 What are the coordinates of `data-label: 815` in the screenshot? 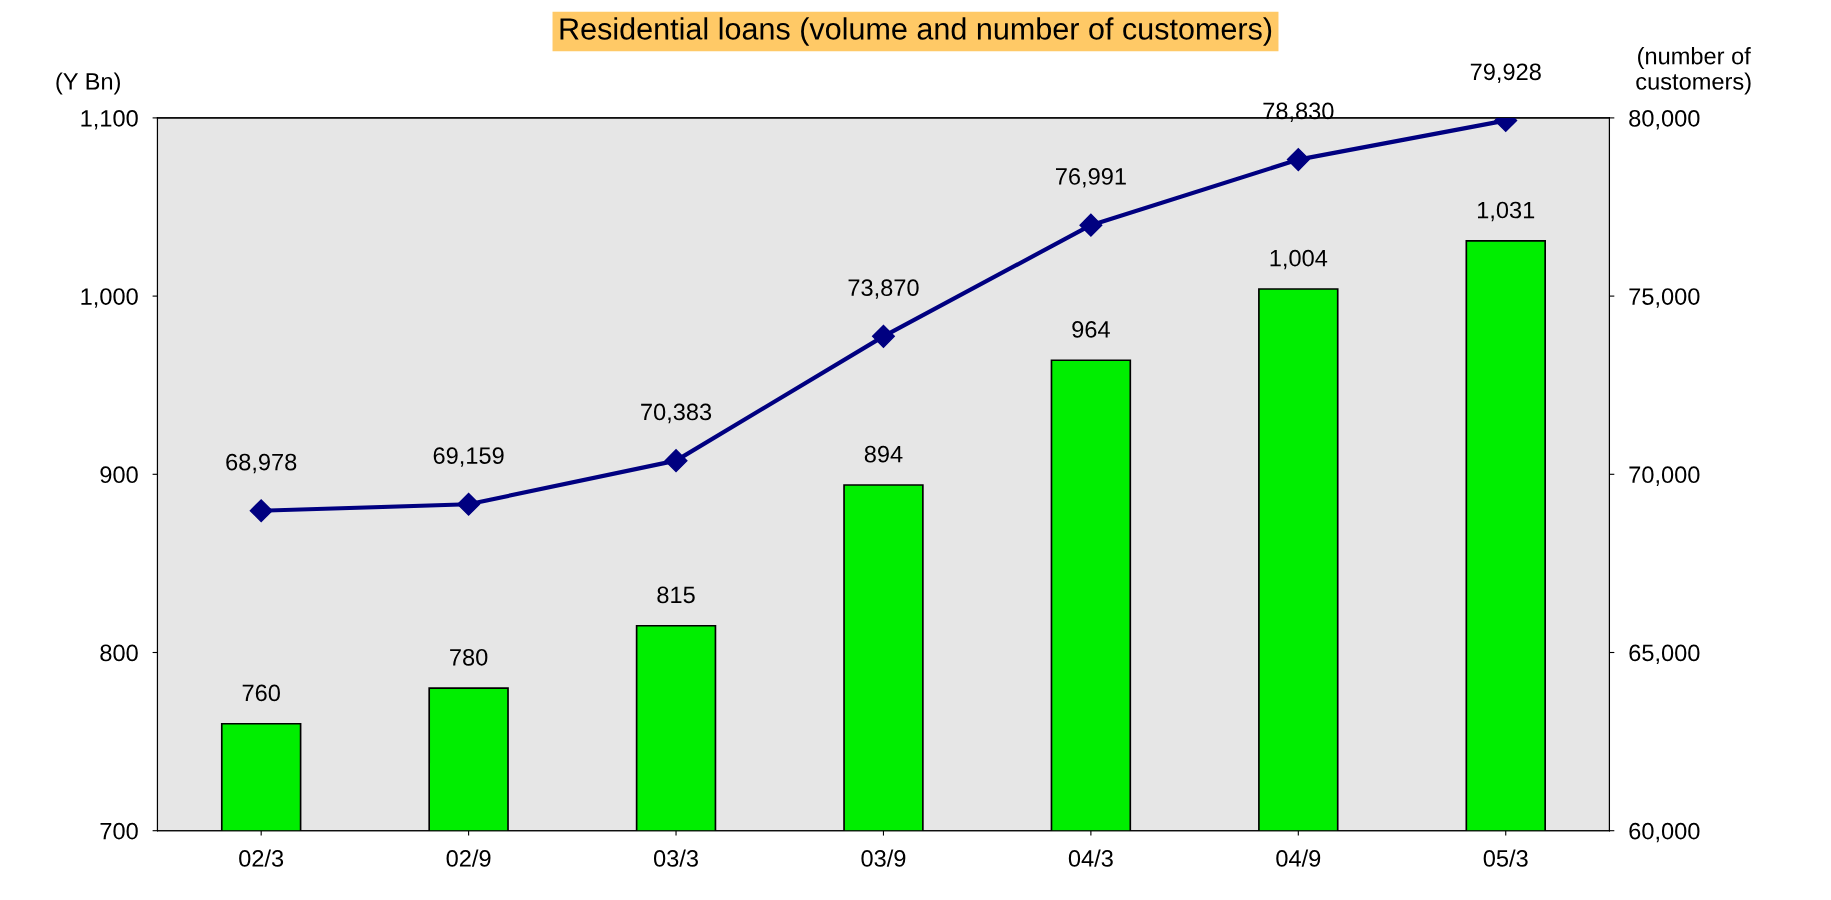 It's located at (676, 595).